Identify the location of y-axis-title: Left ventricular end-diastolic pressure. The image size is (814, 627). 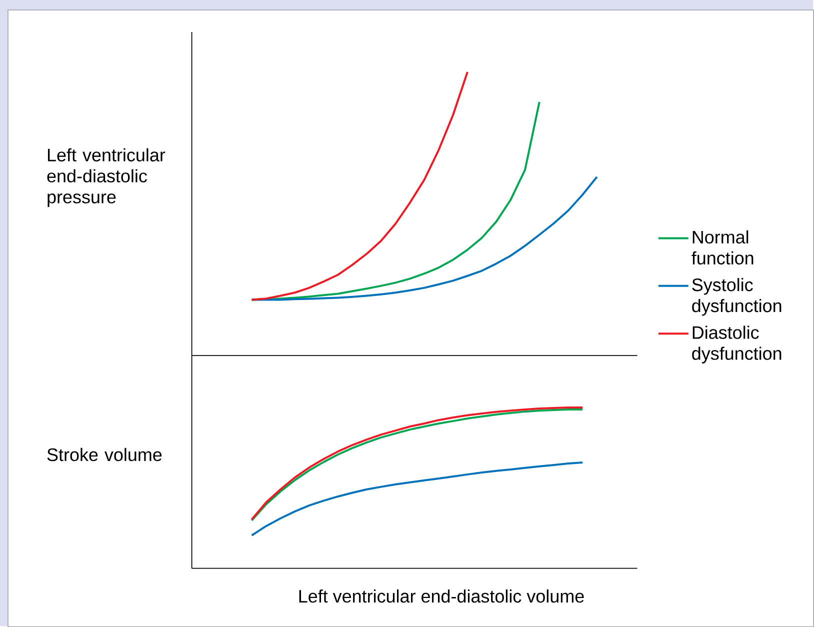
(106, 177).